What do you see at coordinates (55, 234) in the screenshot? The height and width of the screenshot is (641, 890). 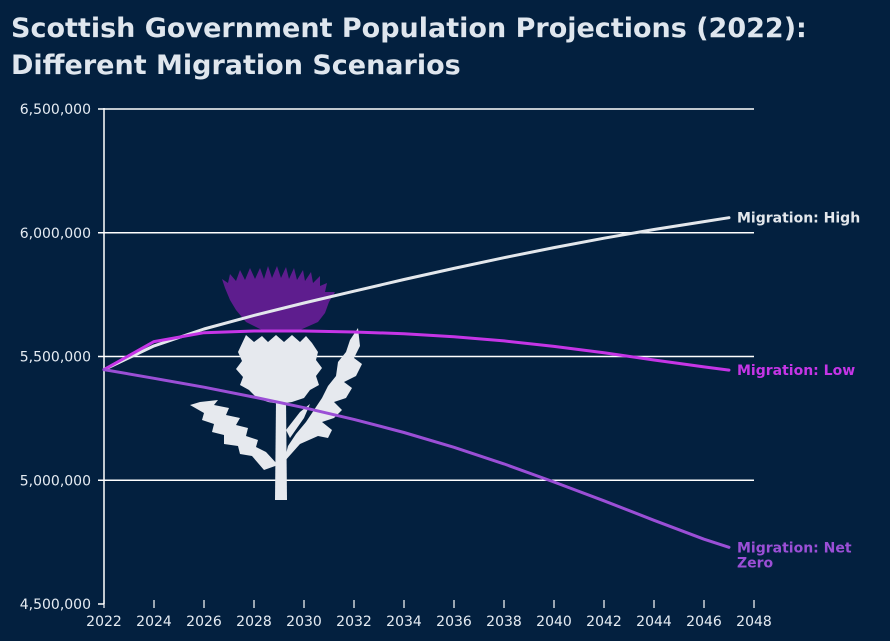 I see `y-tick-label: 6,000,000` at bounding box center [55, 234].